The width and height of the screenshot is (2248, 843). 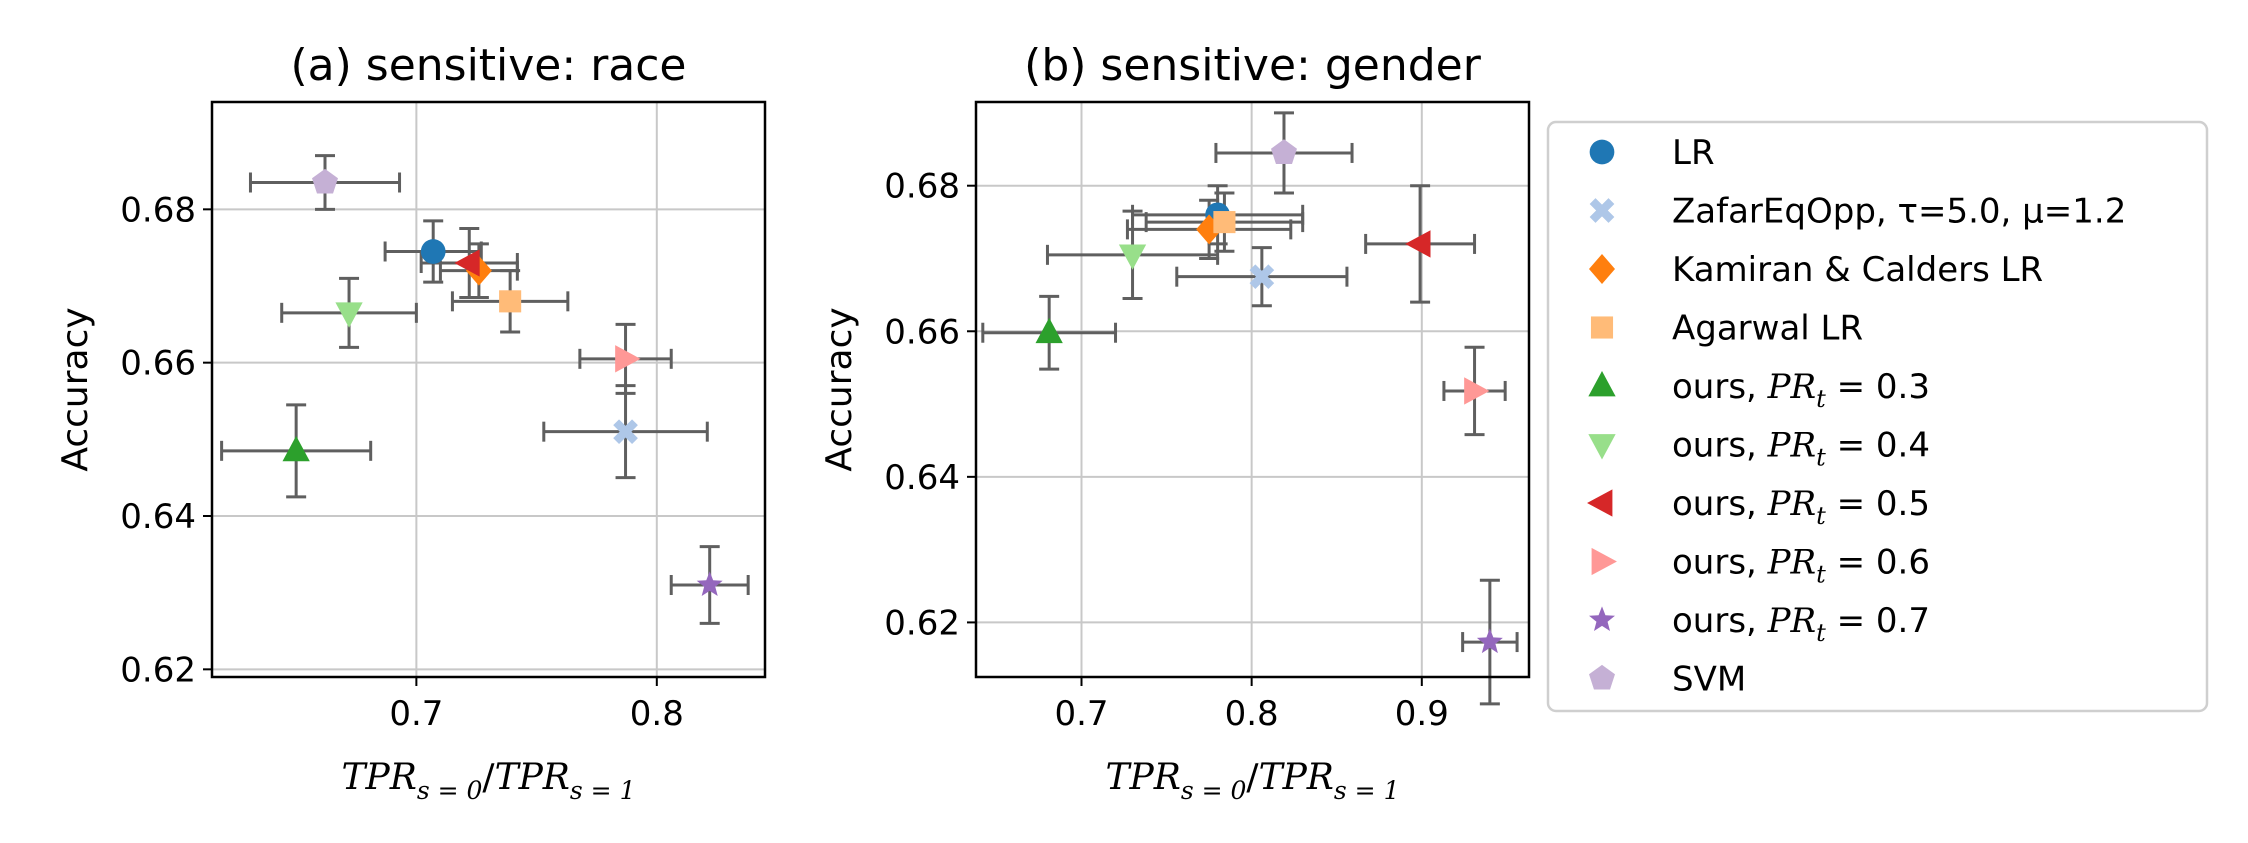 I want to click on legend-entry-pr04: ours, PRt = 0.4, so click(x=1759, y=449).